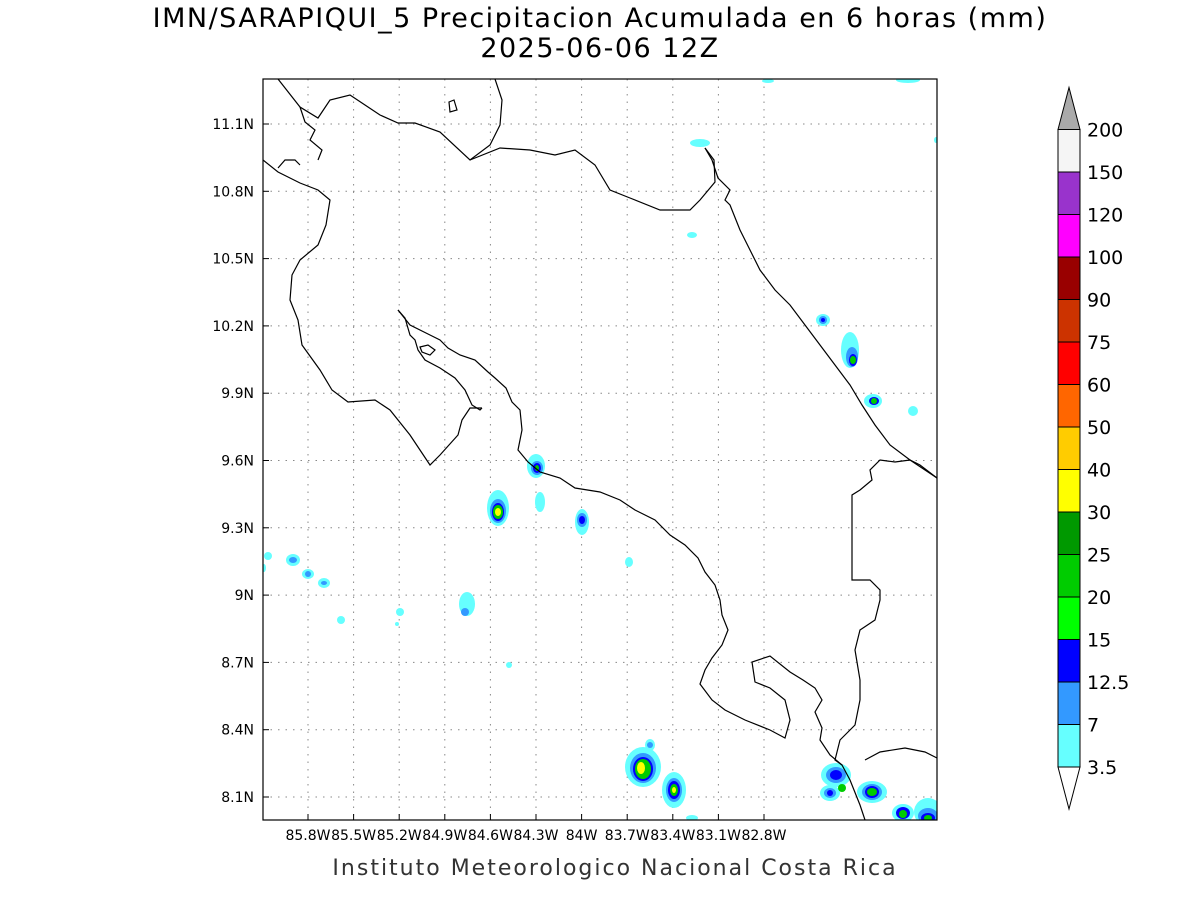  I want to click on x-tick-label: 82.8W, so click(763, 836).